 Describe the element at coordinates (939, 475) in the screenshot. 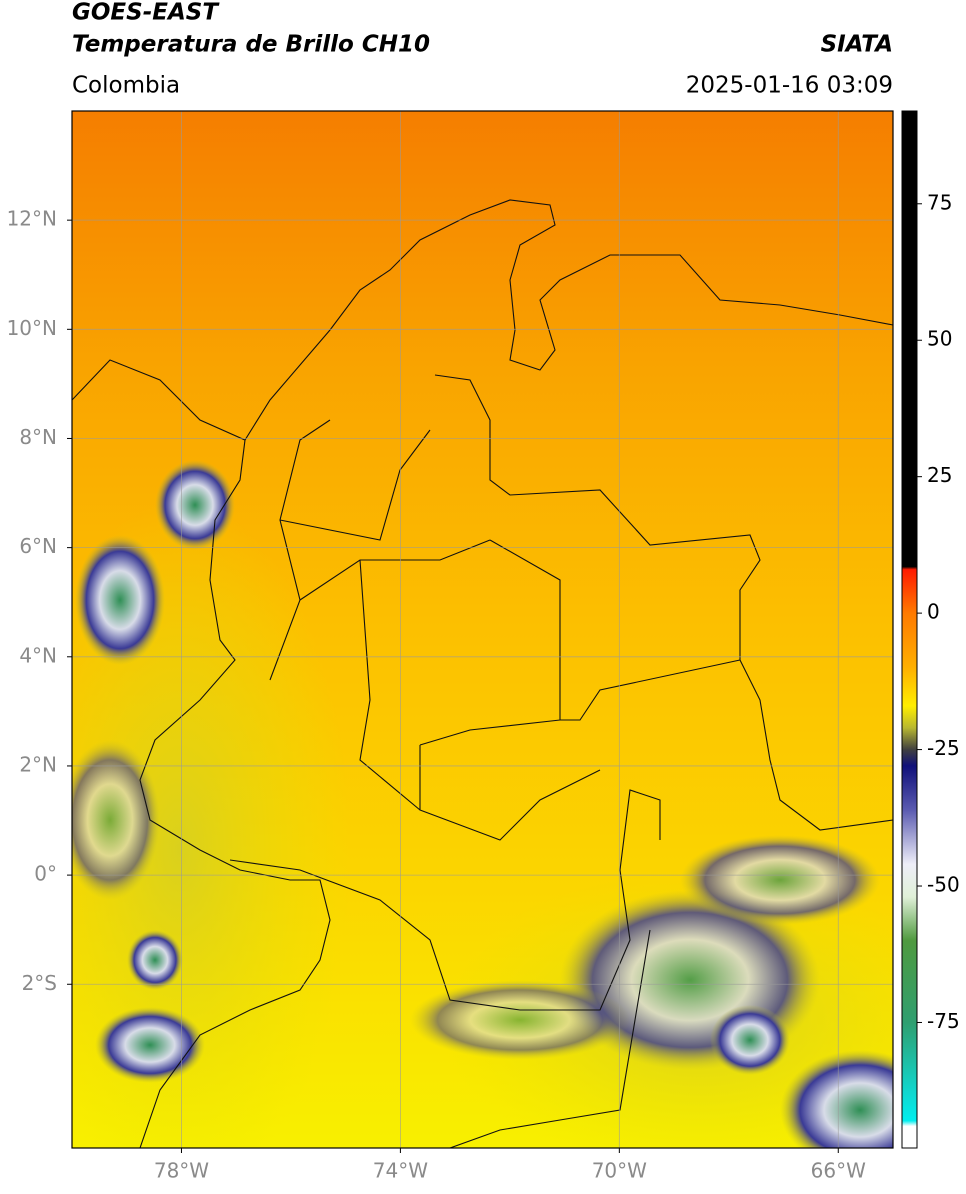

I see `colorbar-label: 25` at that location.